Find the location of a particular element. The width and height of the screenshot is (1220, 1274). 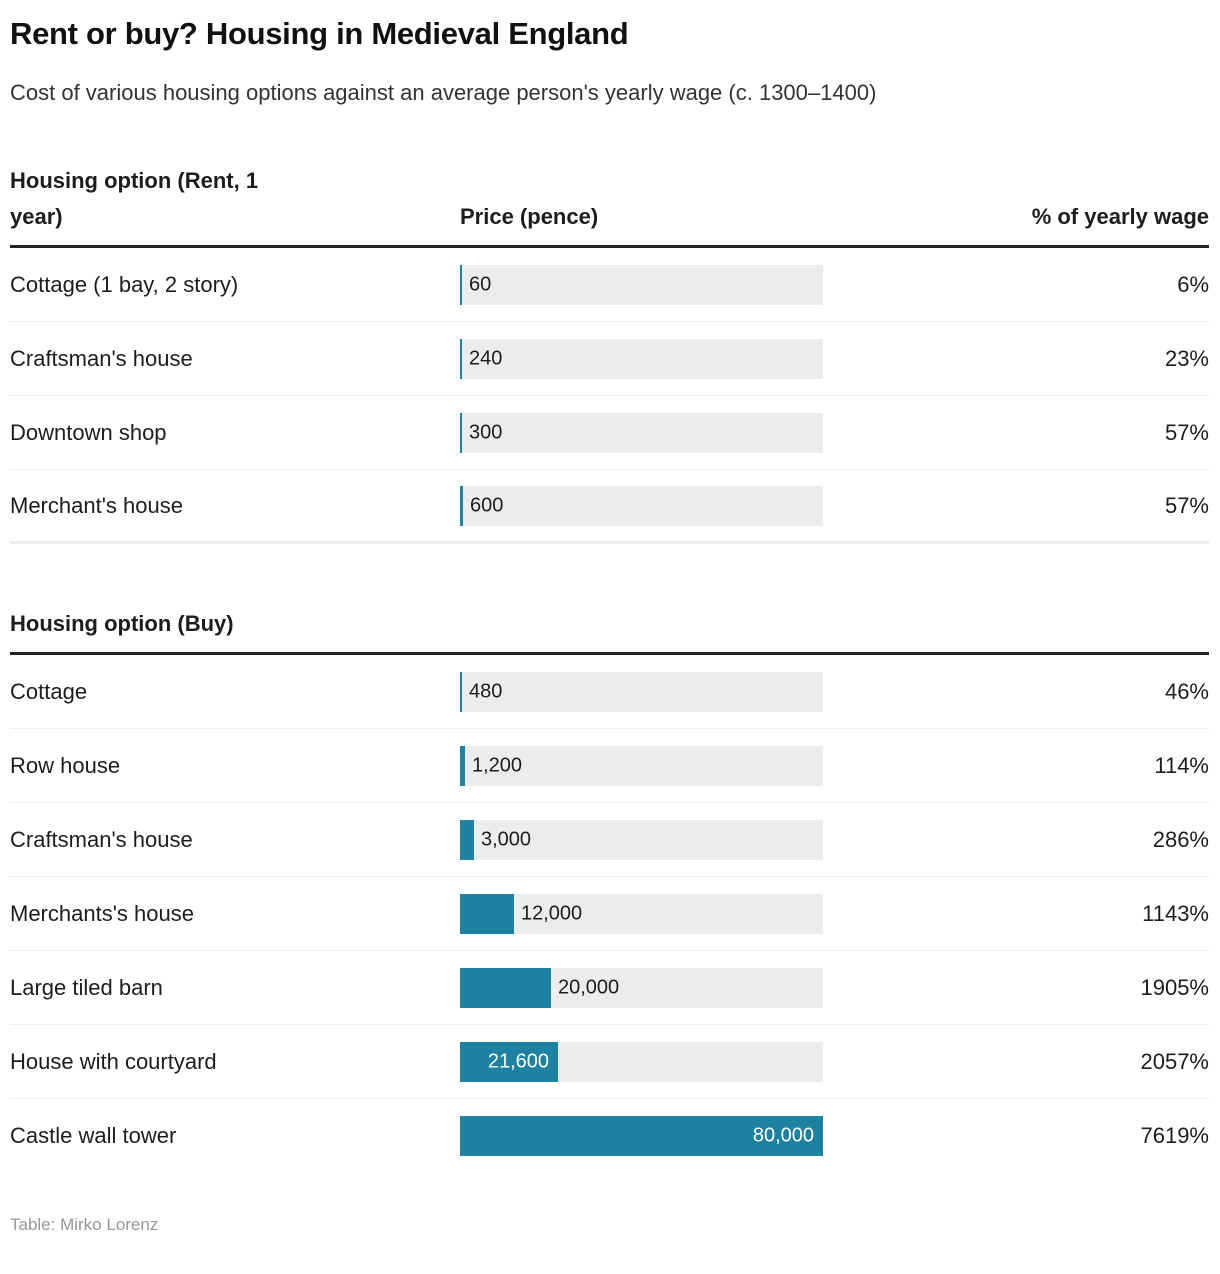

table-row: Castle wall tower 80,000 7619% is located at coordinates (609, 1136).